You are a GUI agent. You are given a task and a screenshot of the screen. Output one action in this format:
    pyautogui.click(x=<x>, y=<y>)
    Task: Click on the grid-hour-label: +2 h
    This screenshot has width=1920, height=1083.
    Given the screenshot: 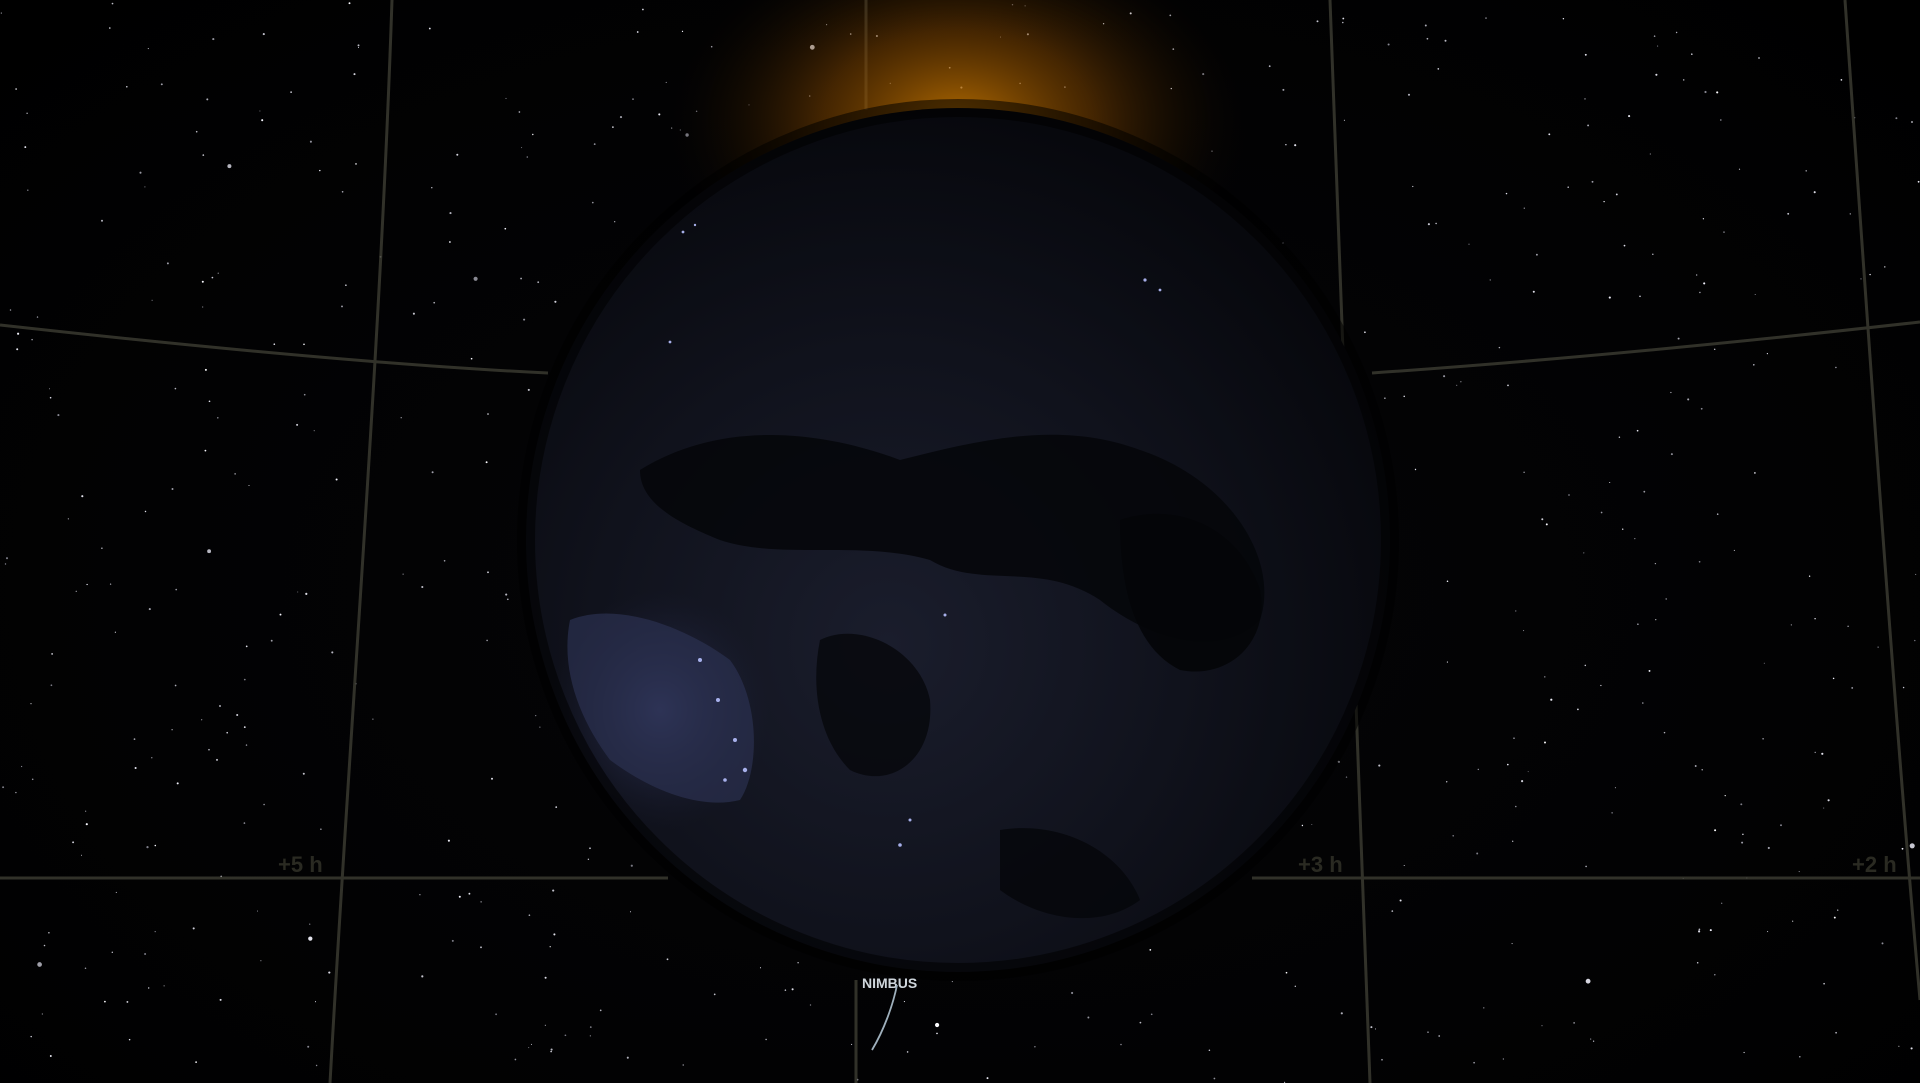 What is the action you would take?
    pyautogui.click(x=1874, y=864)
    